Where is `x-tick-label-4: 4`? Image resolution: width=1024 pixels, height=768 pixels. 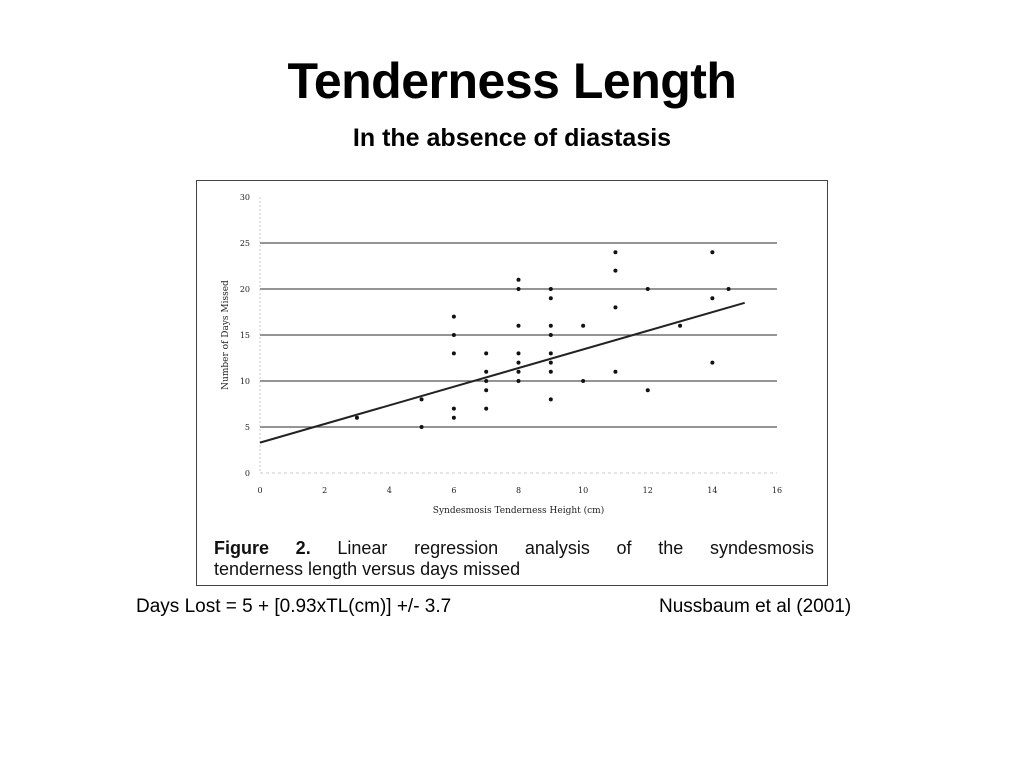 x-tick-label-4: 4 is located at coordinates (389, 490).